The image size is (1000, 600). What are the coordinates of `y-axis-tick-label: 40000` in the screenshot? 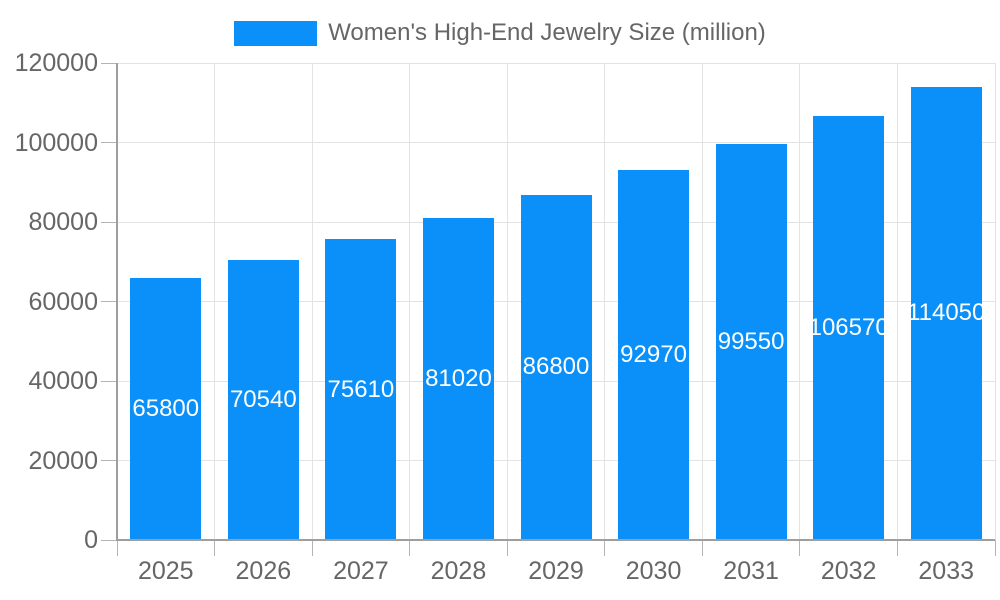 It's located at (63, 381).